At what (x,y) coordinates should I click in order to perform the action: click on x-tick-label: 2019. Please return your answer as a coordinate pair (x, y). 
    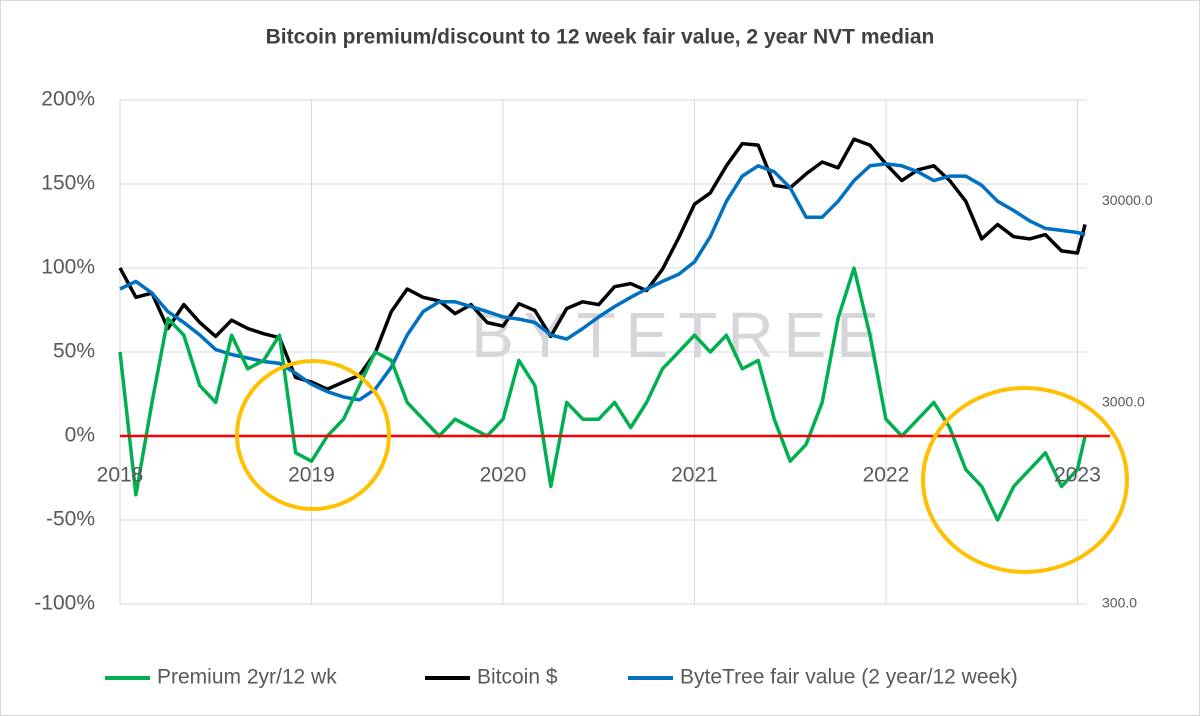
    Looking at the image, I should click on (311, 475).